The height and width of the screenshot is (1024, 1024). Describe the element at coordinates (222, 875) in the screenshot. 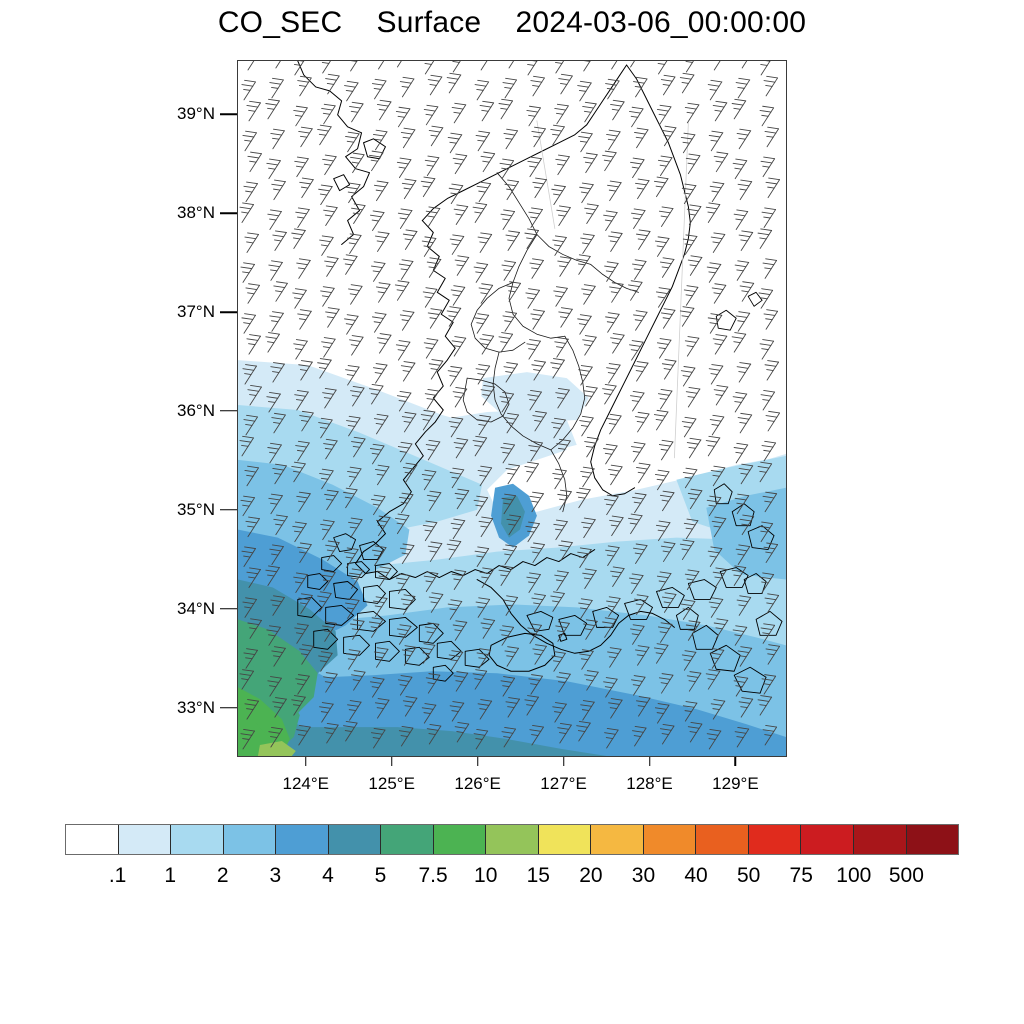

I see `colorbar-tick-2: 2` at that location.